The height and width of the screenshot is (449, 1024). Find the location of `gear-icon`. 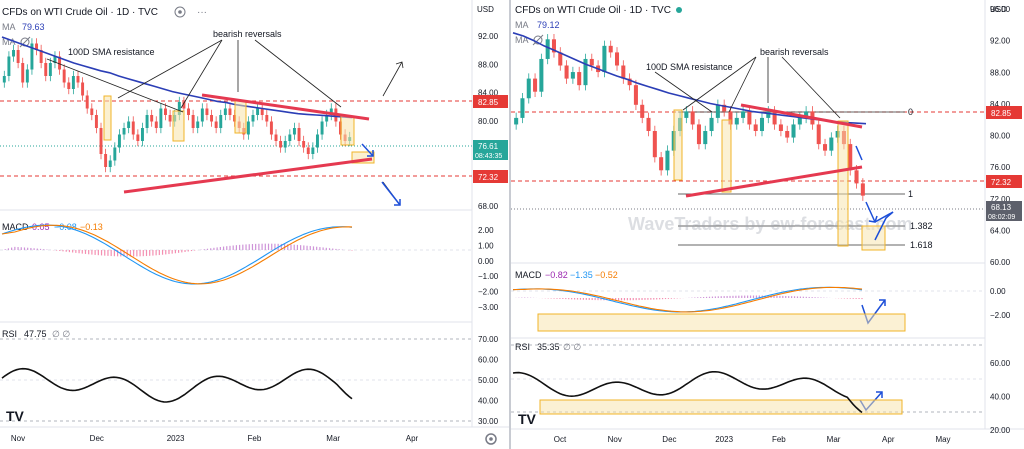

gear-icon is located at coordinates (491, 439).